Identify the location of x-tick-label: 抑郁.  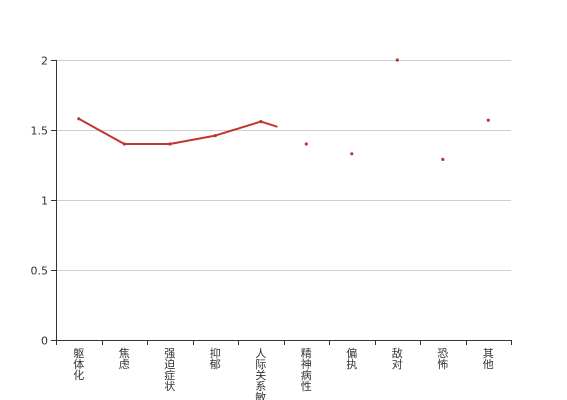
(215, 358).